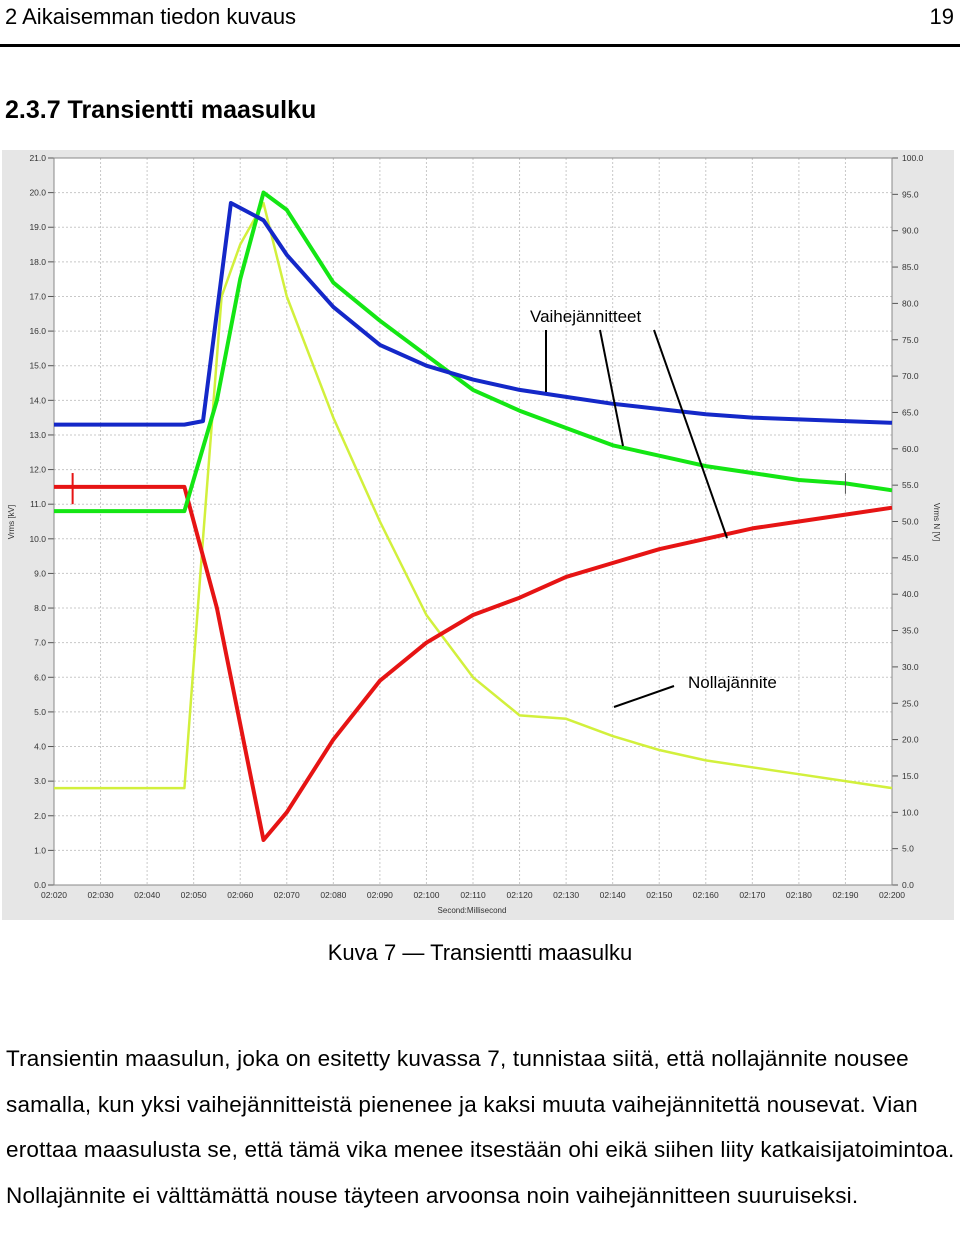 This screenshot has height=1252, width=960. Describe the element at coordinates (40, 816) in the screenshot. I see `y-left-tick-label: 2.0` at that location.